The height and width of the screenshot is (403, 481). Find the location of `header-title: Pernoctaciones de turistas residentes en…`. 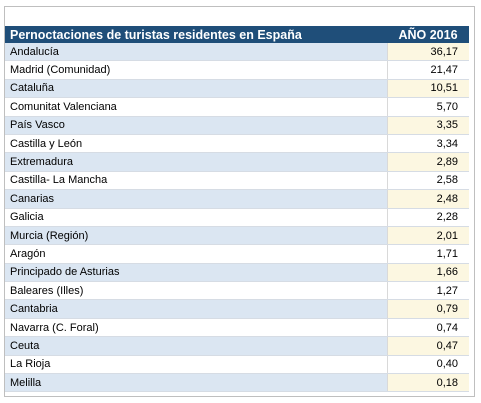

header-title: Pernoctaciones de turistas residentes en… is located at coordinates (156, 34).